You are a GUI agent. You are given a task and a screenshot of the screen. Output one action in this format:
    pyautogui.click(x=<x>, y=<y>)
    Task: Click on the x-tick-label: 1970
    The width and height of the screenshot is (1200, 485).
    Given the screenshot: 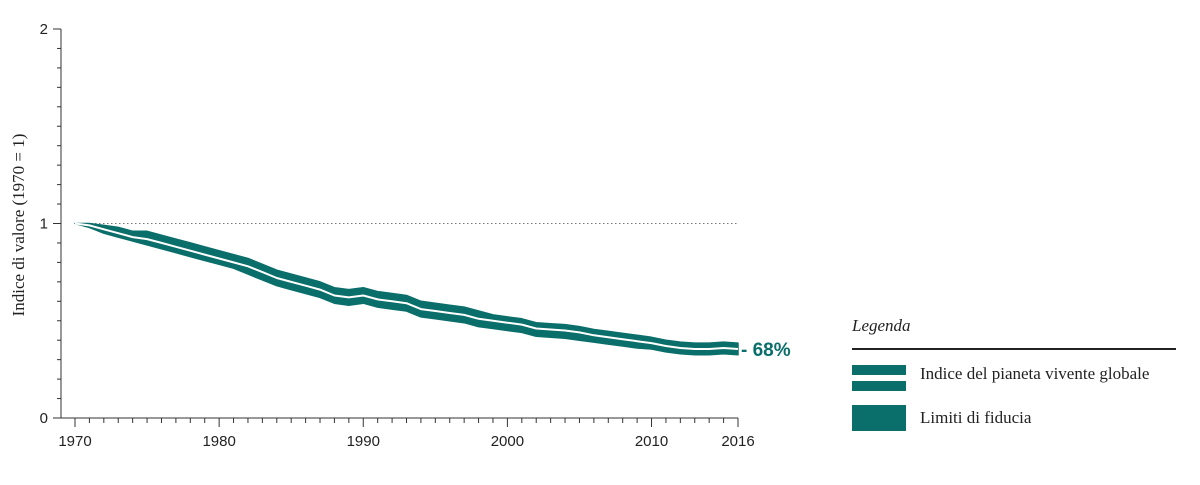 What is the action you would take?
    pyautogui.click(x=74, y=441)
    